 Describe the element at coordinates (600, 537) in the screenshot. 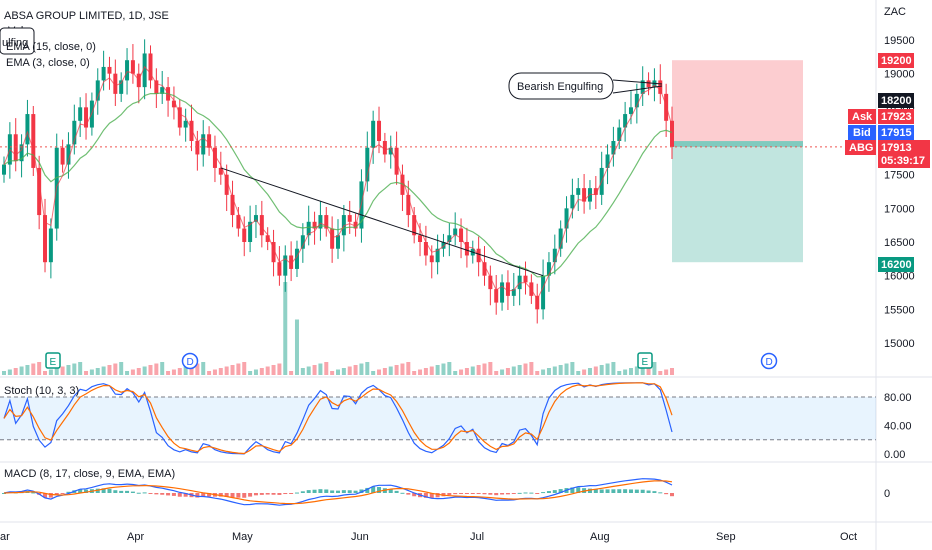

I see `time-tick: Aug` at that location.